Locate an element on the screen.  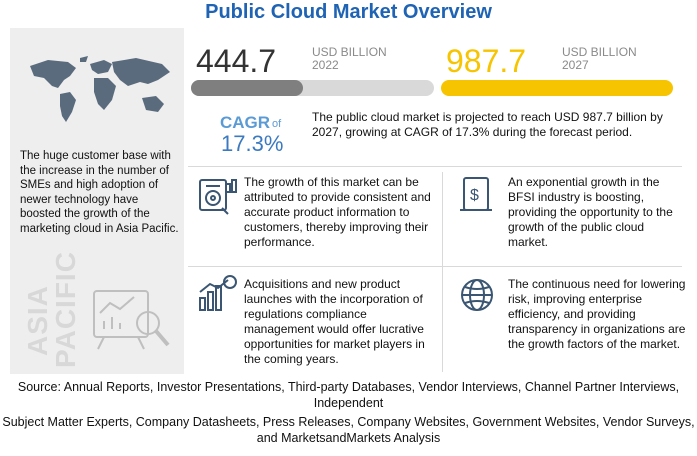
market-bar-fill-2022 is located at coordinates (247, 88).